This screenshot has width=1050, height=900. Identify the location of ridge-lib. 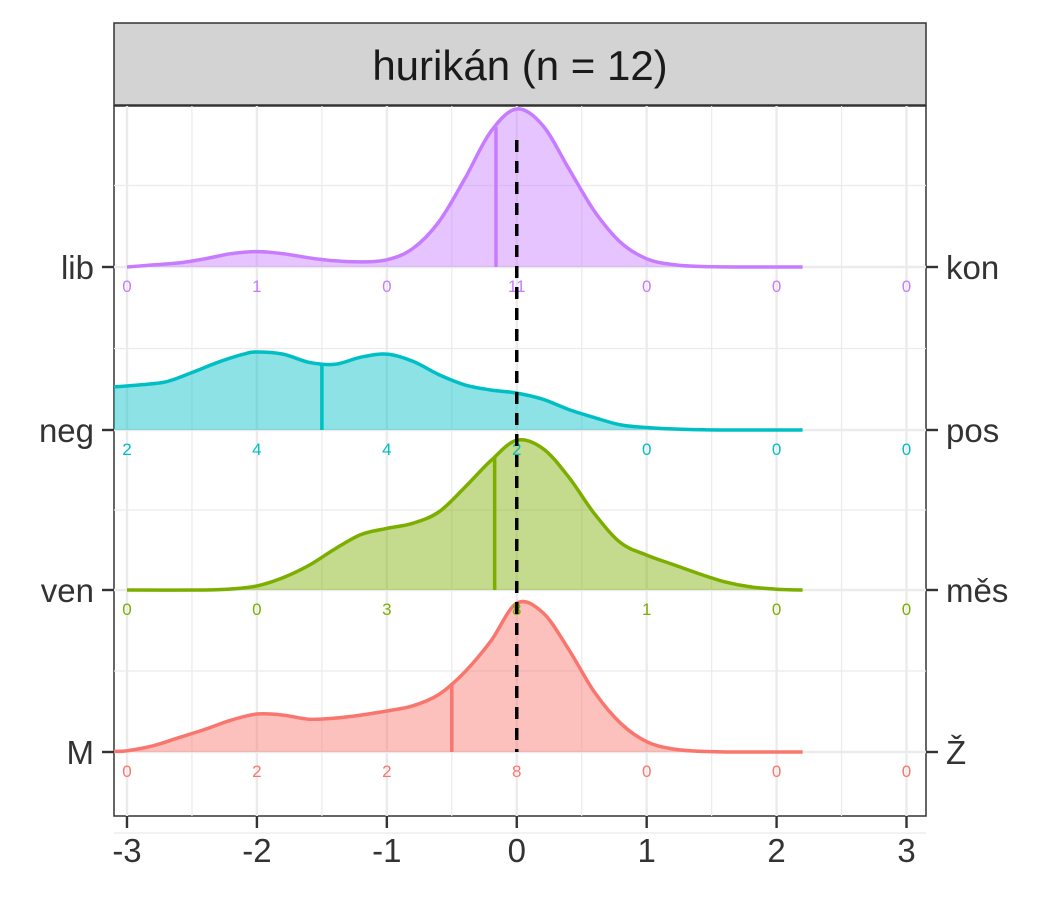
(464, 188).